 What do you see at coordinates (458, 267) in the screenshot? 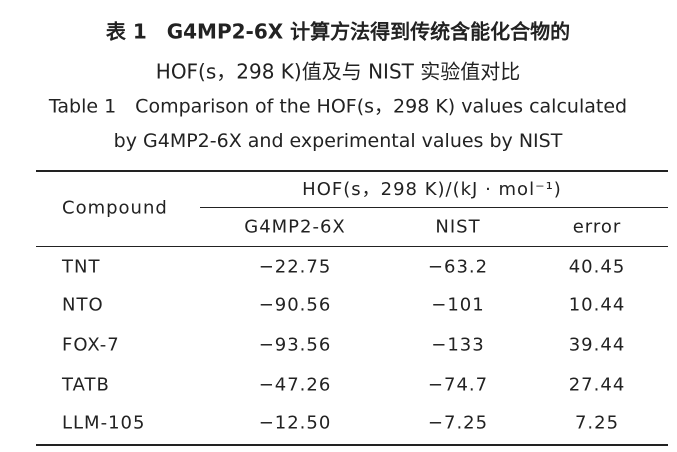
I see `value-cell: −63.2` at bounding box center [458, 267].